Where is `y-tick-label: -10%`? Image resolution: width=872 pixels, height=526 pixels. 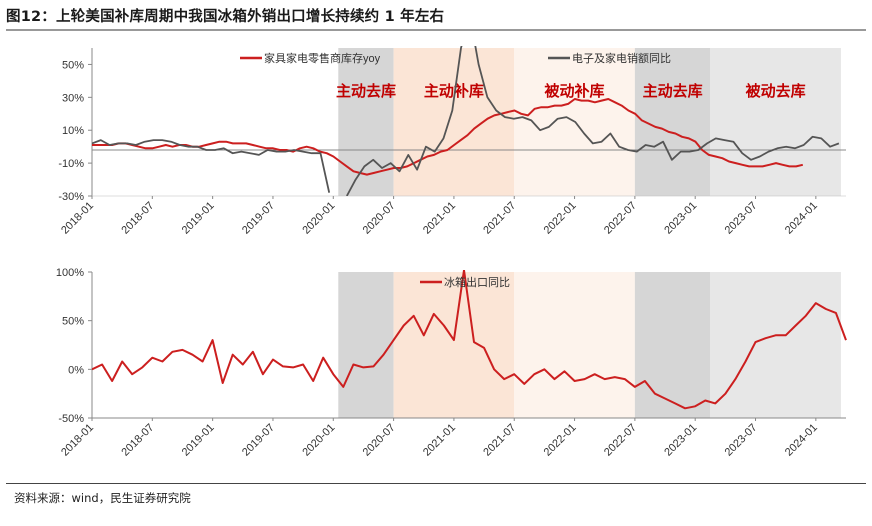 y-tick-label: -10% is located at coordinates (71, 164).